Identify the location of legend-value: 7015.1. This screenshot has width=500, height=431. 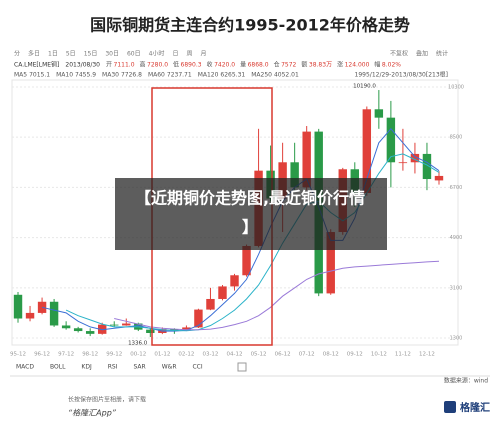
(39, 75).